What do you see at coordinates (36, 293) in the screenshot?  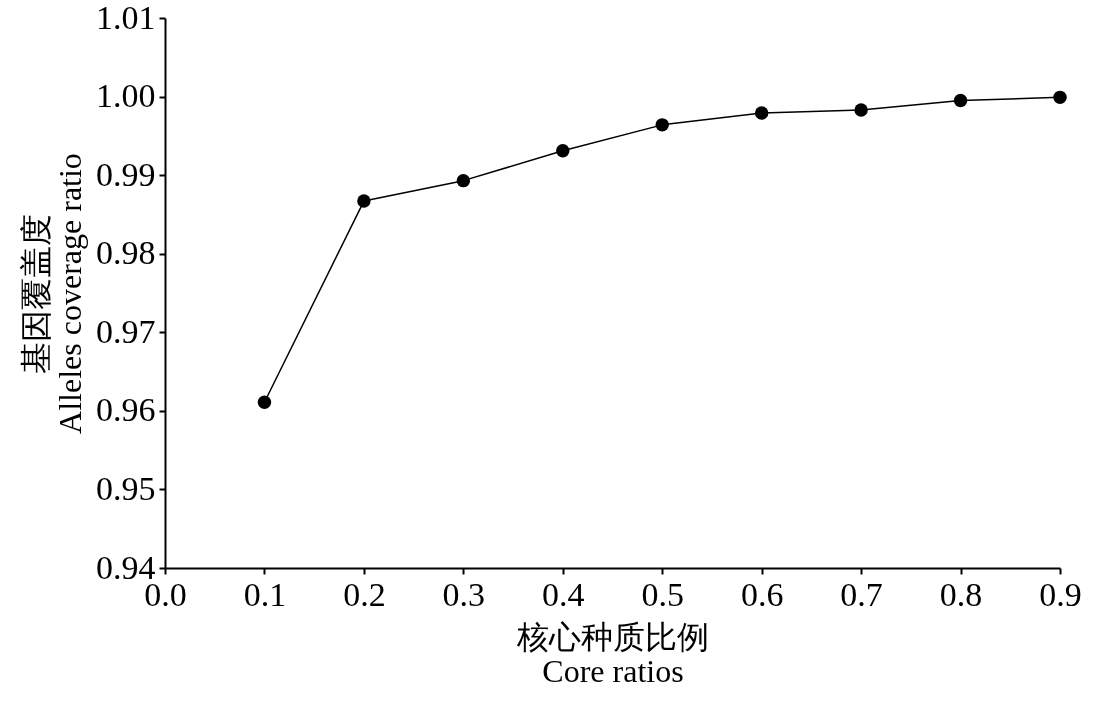 I see `text: 基因覆盖度` at bounding box center [36, 293].